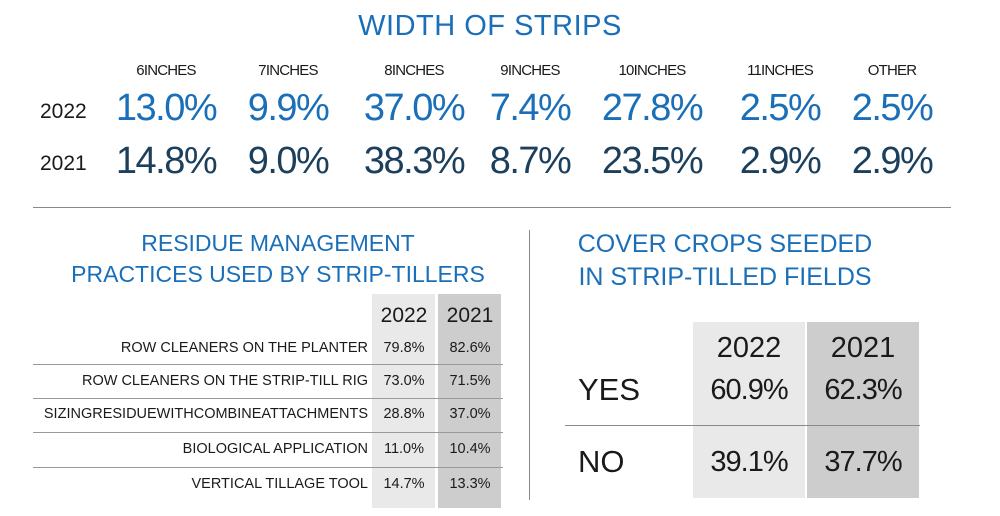 The height and width of the screenshot is (516, 1000). Describe the element at coordinates (652, 70) in the screenshot. I see `width-header-10inches: 10INCHES` at that location.